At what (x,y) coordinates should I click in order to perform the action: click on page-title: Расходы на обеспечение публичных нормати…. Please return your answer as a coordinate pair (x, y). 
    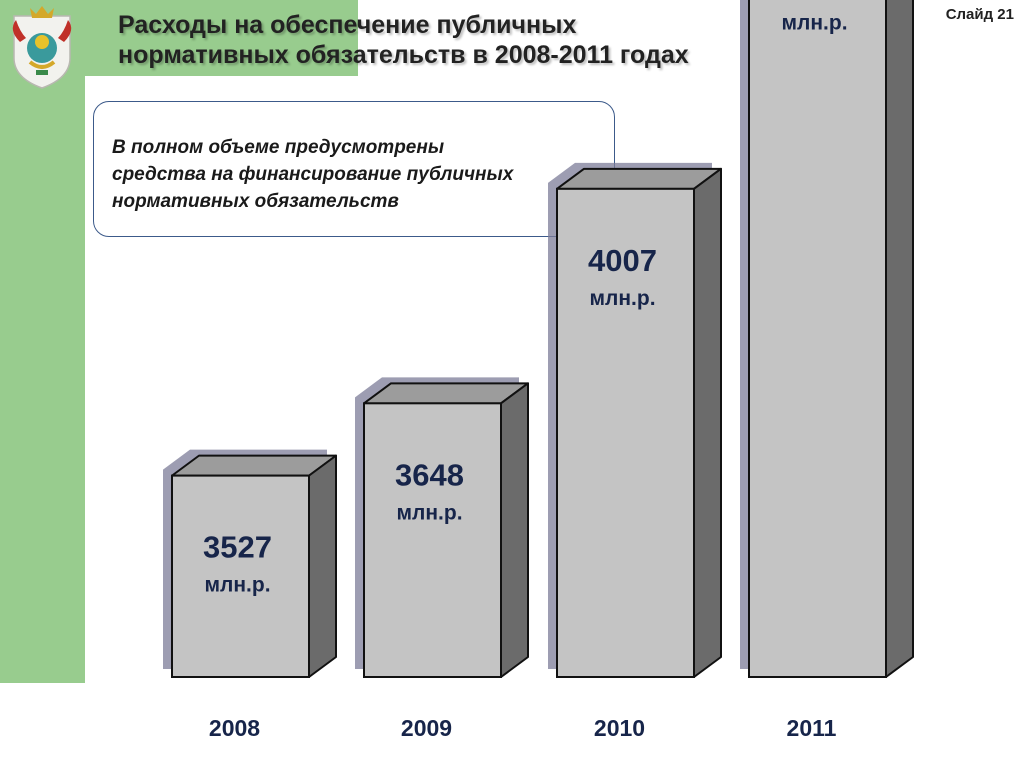
    Looking at the image, I should click on (403, 40).